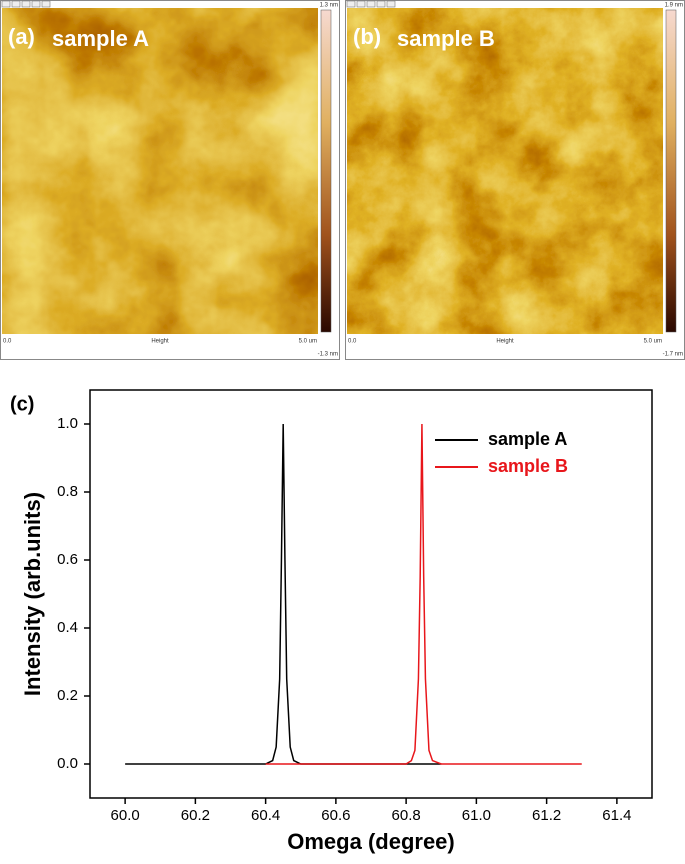 The height and width of the screenshot is (864, 685). What do you see at coordinates (100, 38) in the screenshot?
I see `panel-title: sample A` at bounding box center [100, 38].